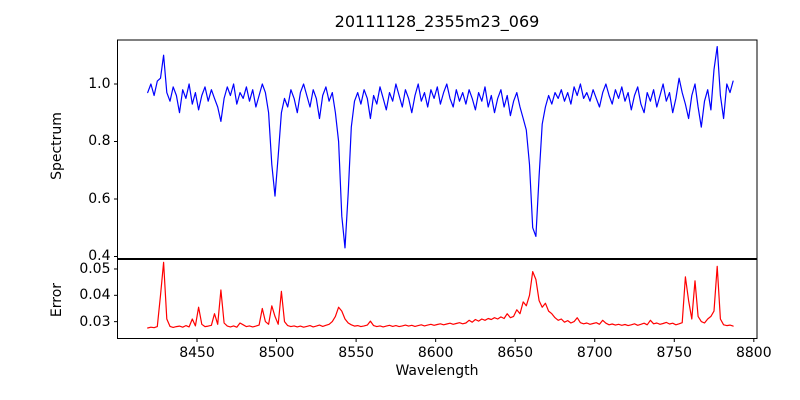  I want to click on x-tick-label: 8500, so click(276, 352).